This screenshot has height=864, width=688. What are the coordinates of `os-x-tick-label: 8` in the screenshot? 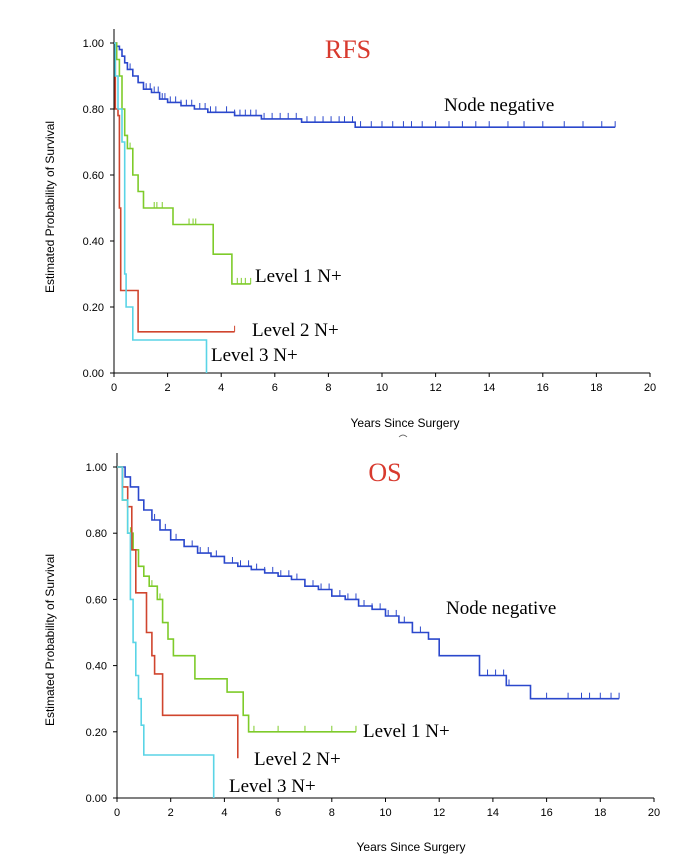 It's located at (332, 813).